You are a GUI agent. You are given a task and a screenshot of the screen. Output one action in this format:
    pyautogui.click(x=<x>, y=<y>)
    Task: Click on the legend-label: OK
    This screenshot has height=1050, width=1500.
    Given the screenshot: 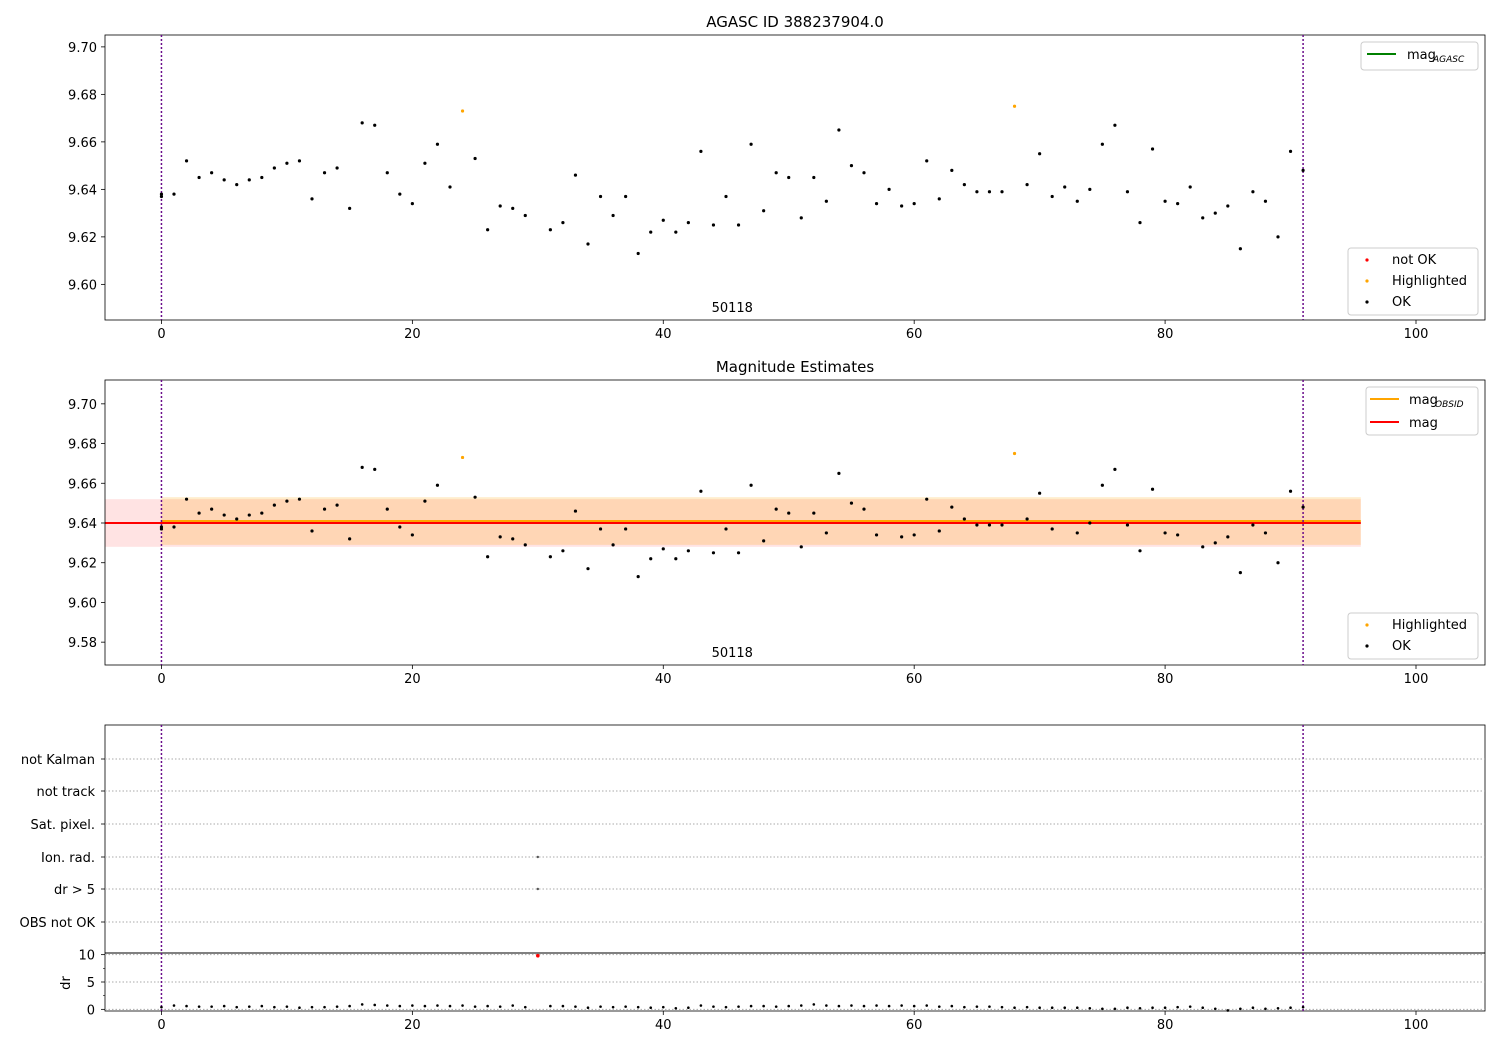 What is the action you would take?
    pyautogui.click(x=1401, y=302)
    